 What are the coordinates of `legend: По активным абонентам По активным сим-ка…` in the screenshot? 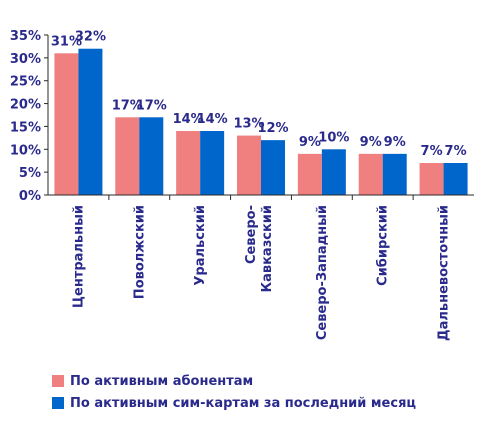 It's located at (234, 392).